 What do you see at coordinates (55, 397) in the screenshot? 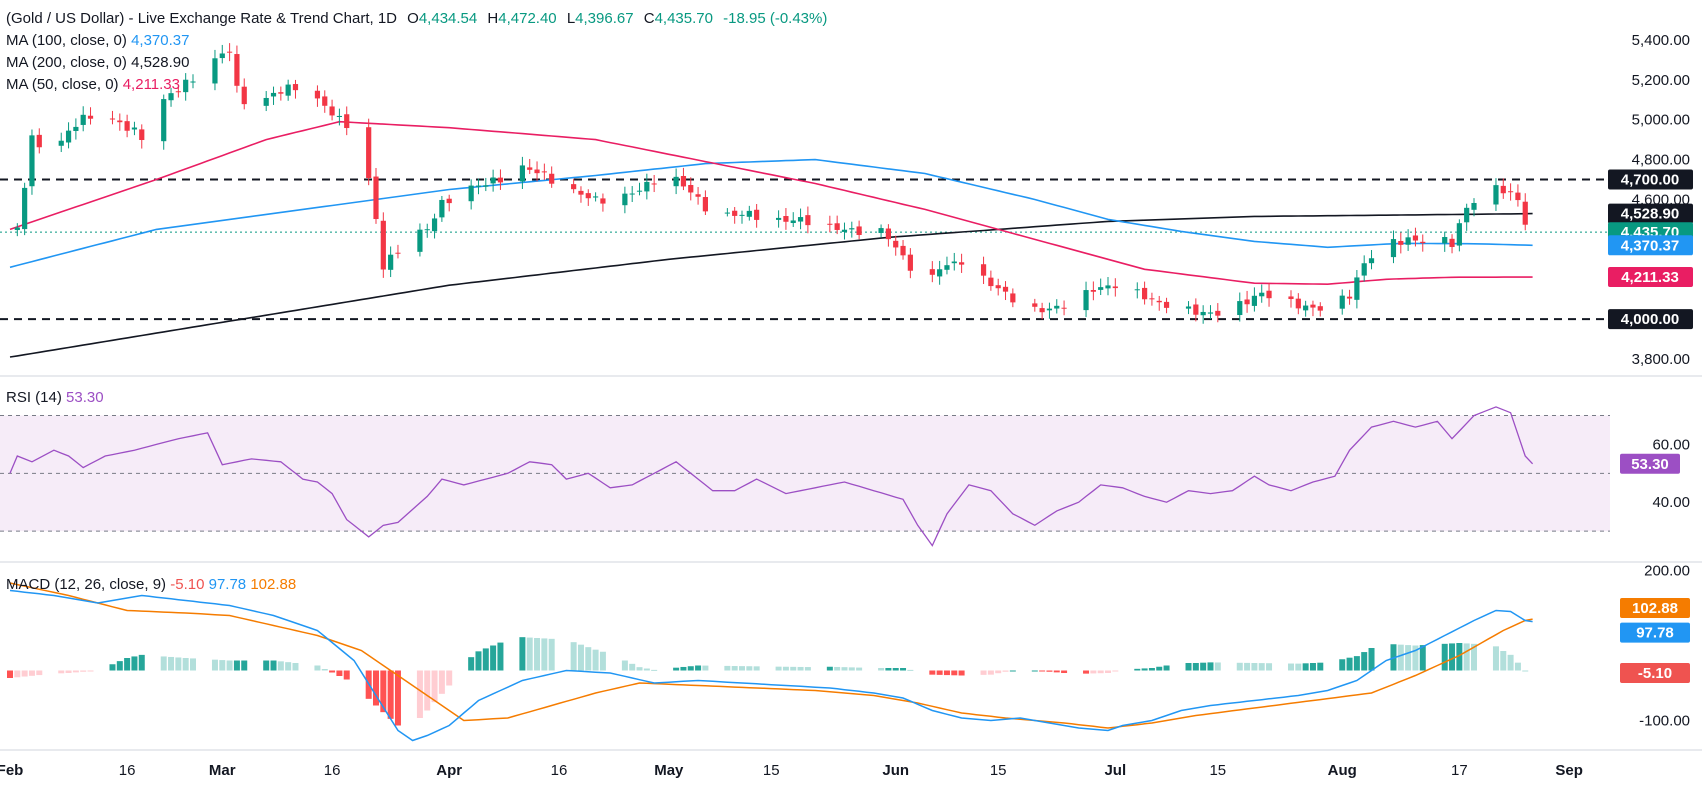
I see `rsi-legend: RSI (14) 53.30` at bounding box center [55, 397].